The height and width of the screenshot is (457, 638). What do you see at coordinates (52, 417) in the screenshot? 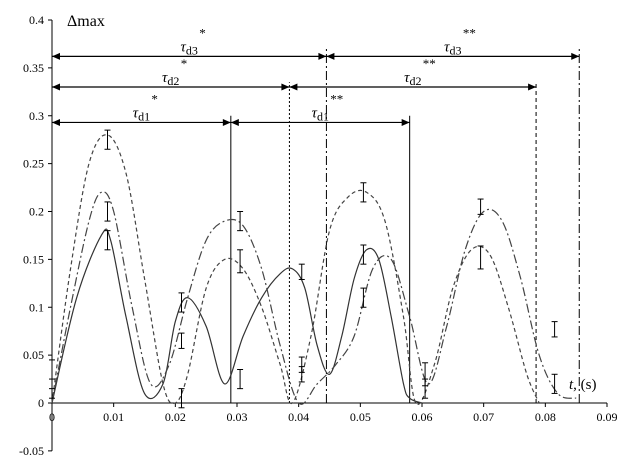
I see `x-tick-label: 0` at bounding box center [52, 417].